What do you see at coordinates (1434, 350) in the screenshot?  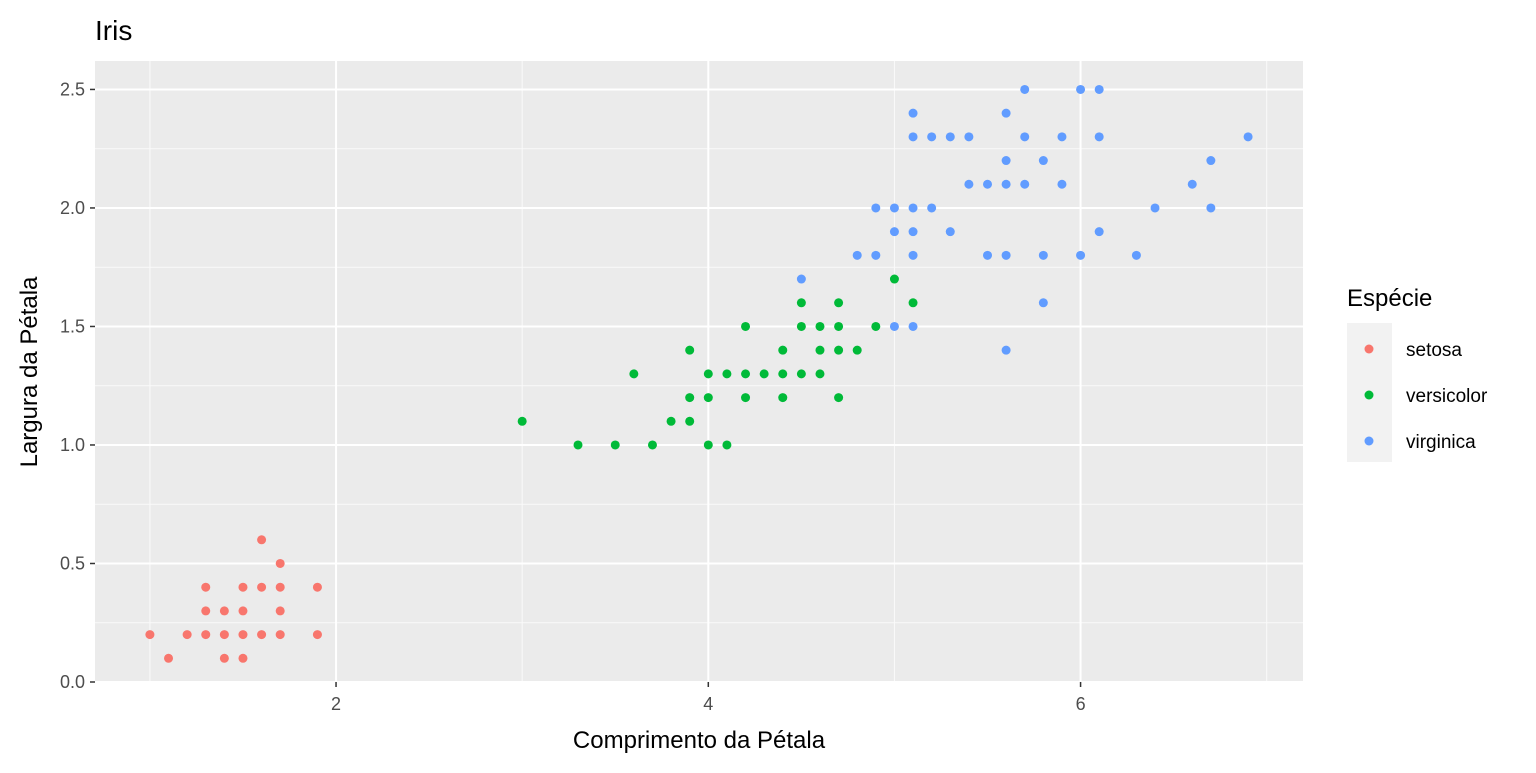 I see `legend-label-setosa: setosa` at bounding box center [1434, 350].